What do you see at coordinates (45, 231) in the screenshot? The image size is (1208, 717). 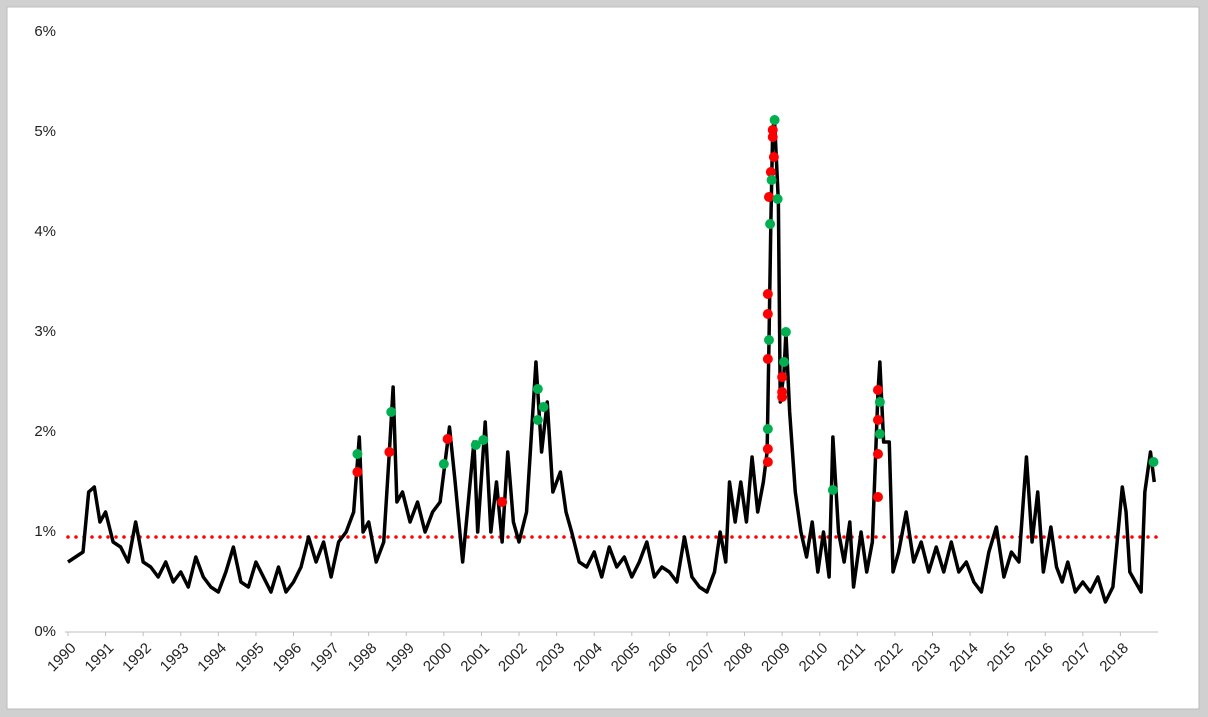 I see `y-tick-label: 4%` at bounding box center [45, 231].